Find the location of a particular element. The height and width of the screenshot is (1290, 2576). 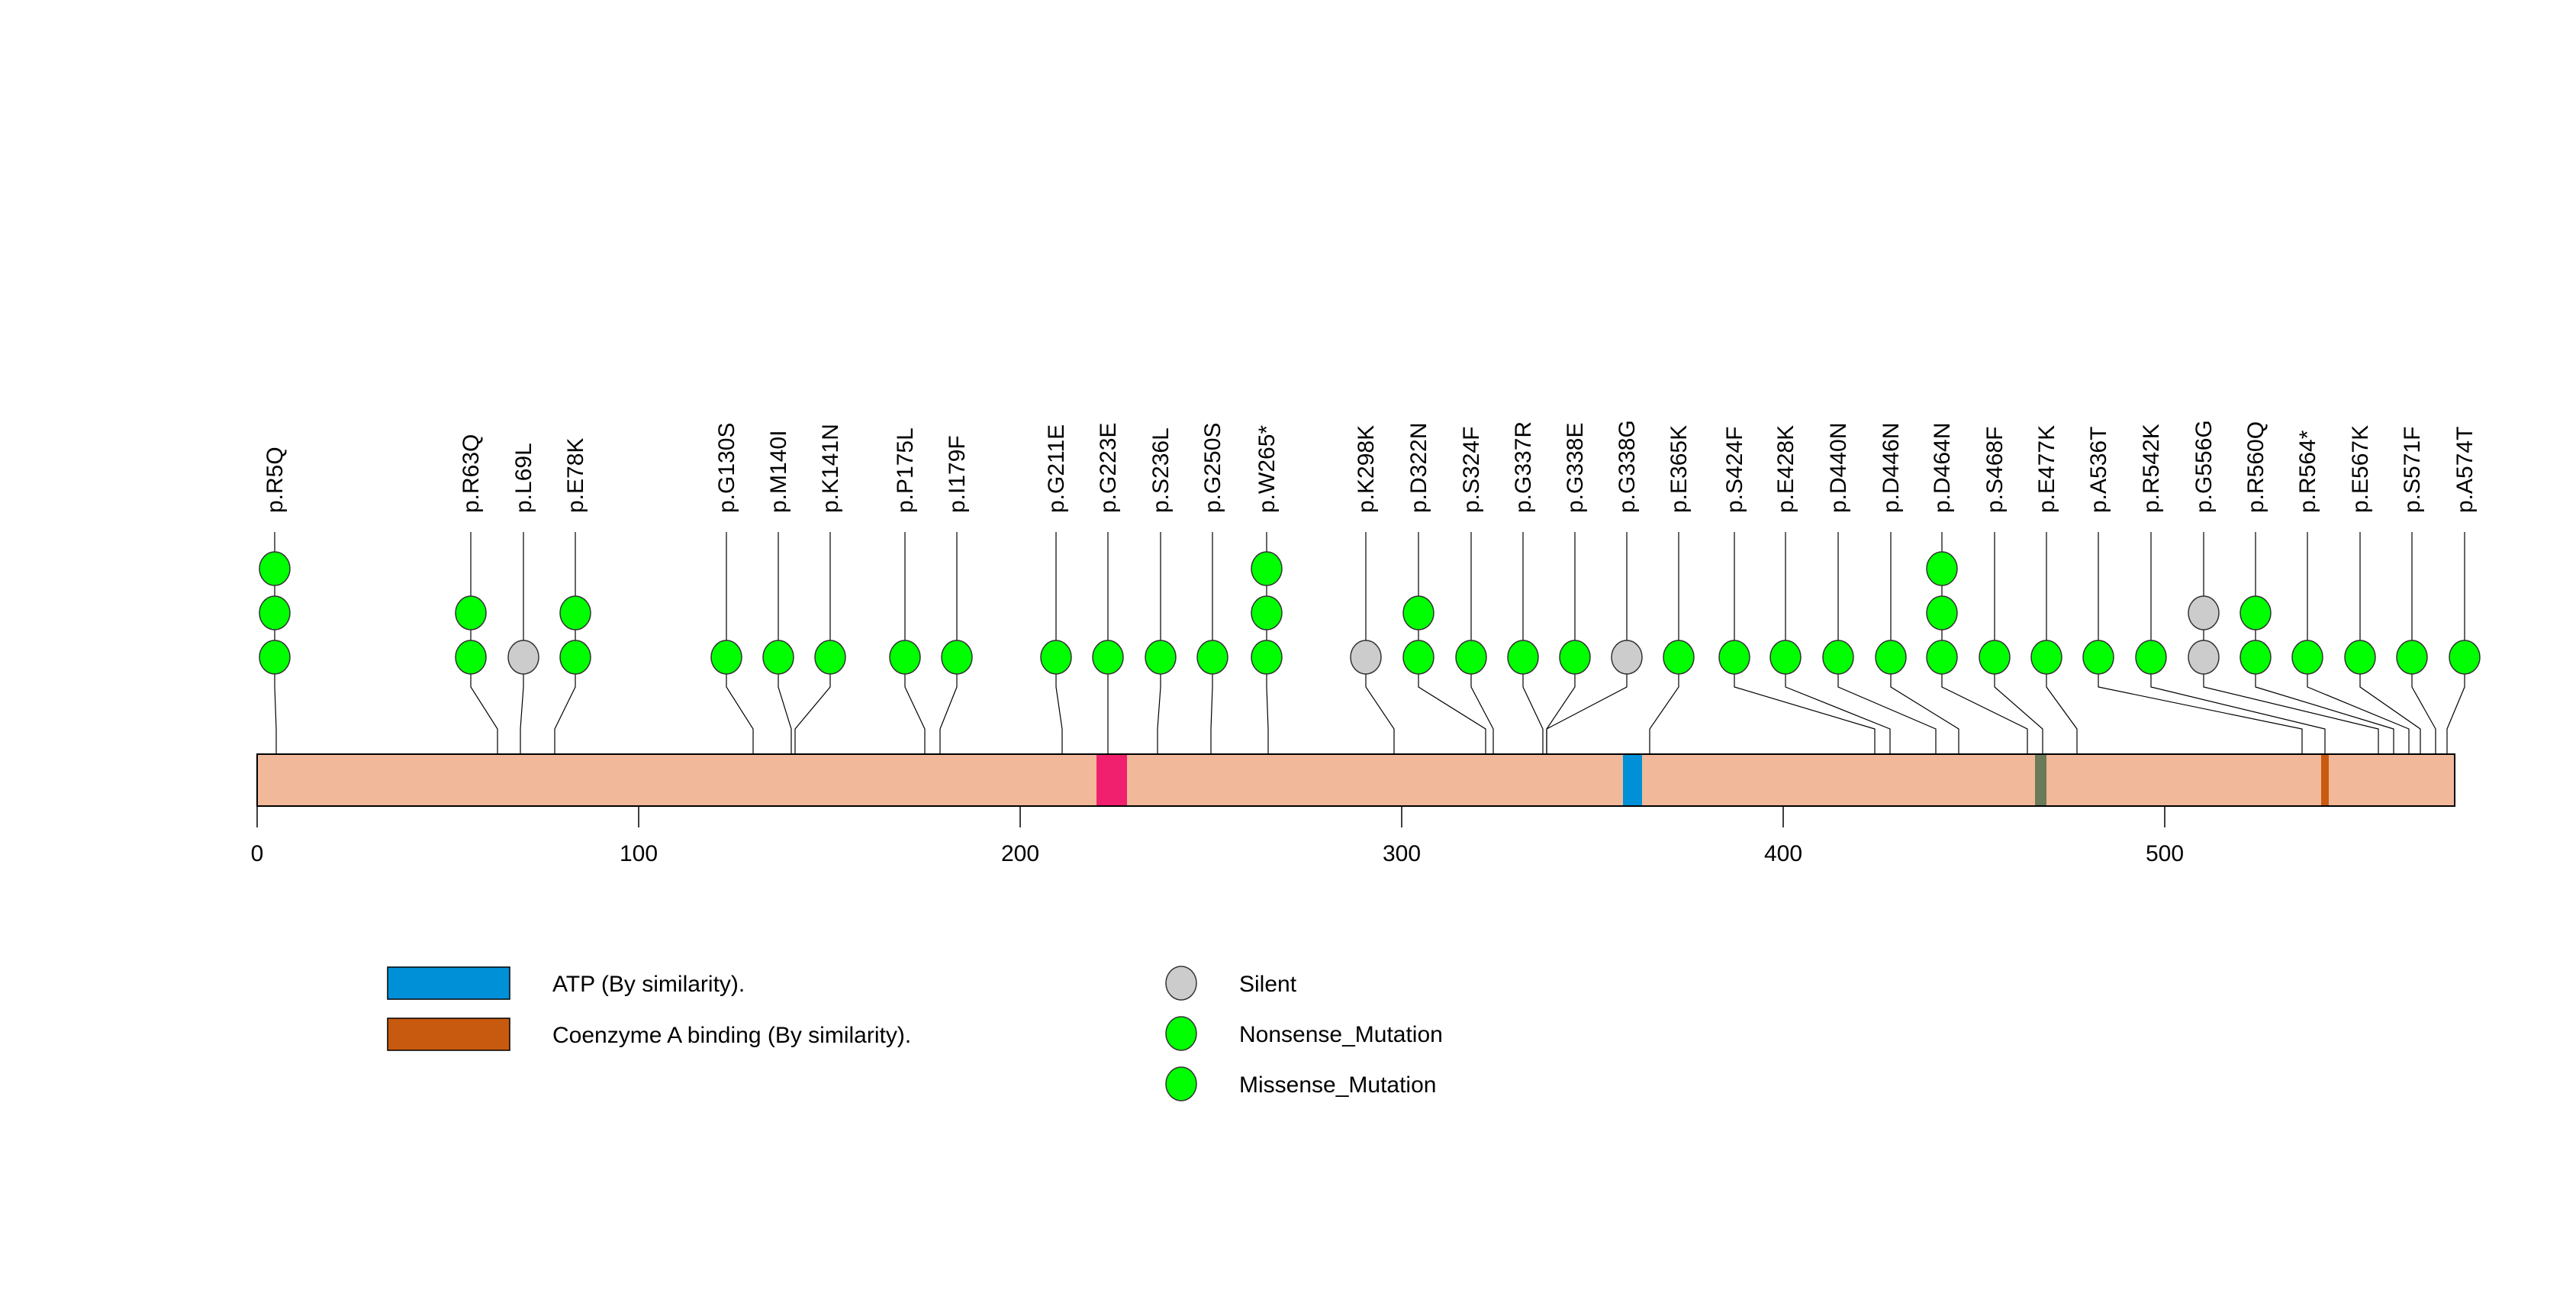

mutation-label: p.D440N is located at coordinates (1838, 468).